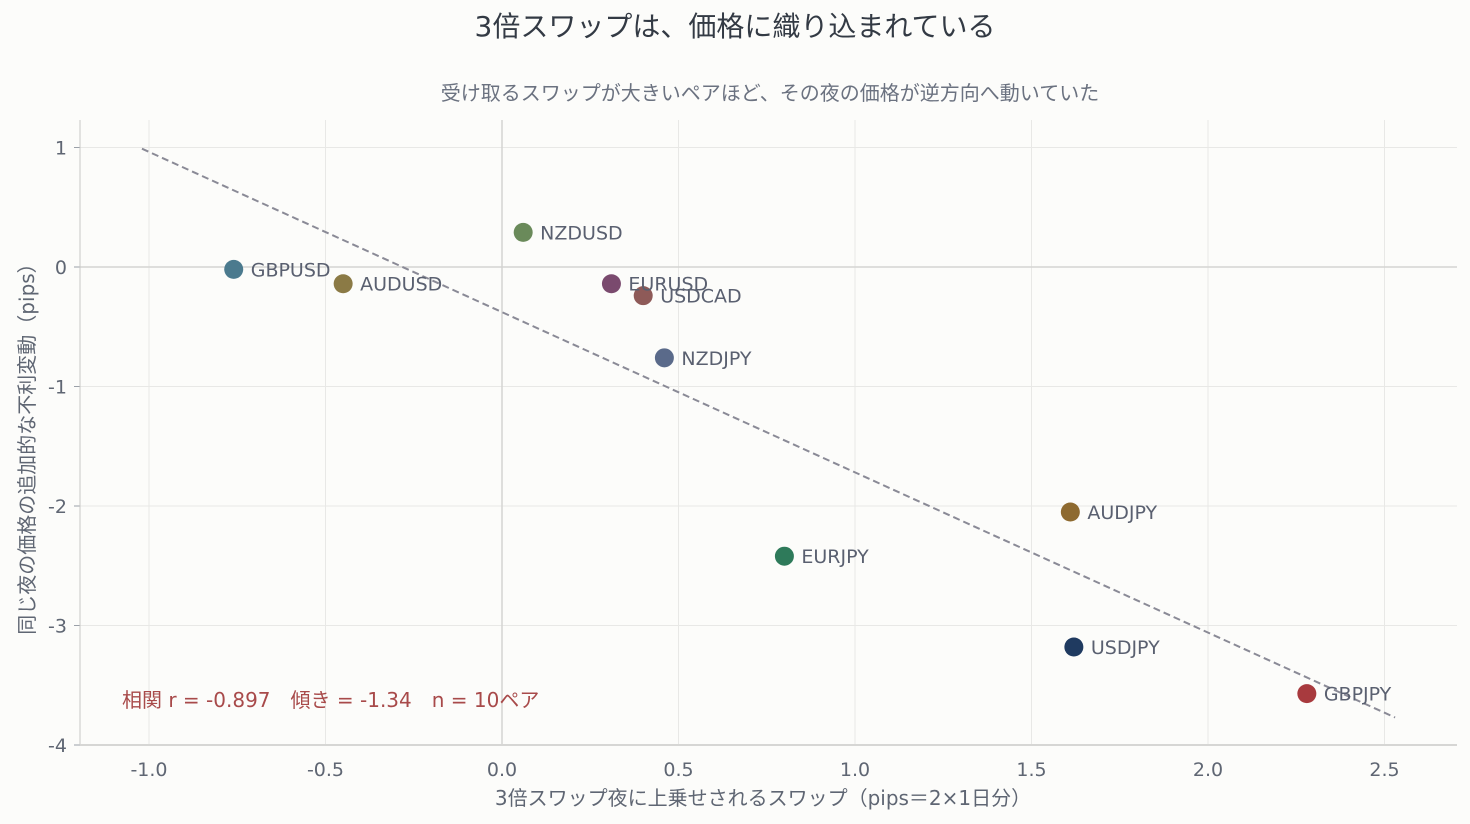 The height and width of the screenshot is (824, 1470). What do you see at coordinates (57, 448) in the screenshot?
I see `y-tick-labels: 1 0 -1 -2 -3 -4` at bounding box center [57, 448].